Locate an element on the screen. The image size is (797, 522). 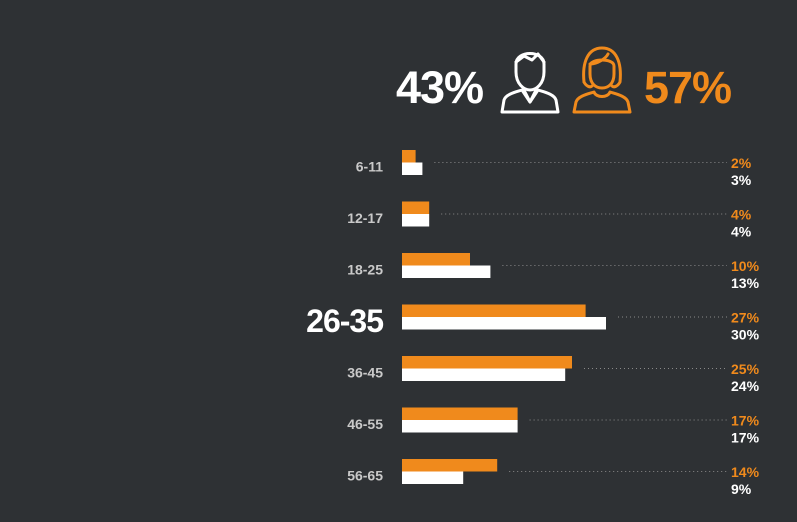
male-percent: 43% is located at coordinates (440, 87).